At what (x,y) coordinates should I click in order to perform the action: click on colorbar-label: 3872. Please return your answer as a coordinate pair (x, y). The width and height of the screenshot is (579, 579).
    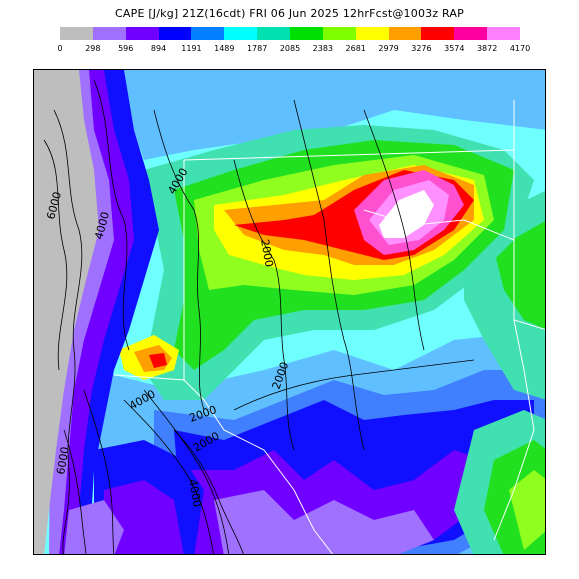
    Looking at the image, I should click on (487, 48).